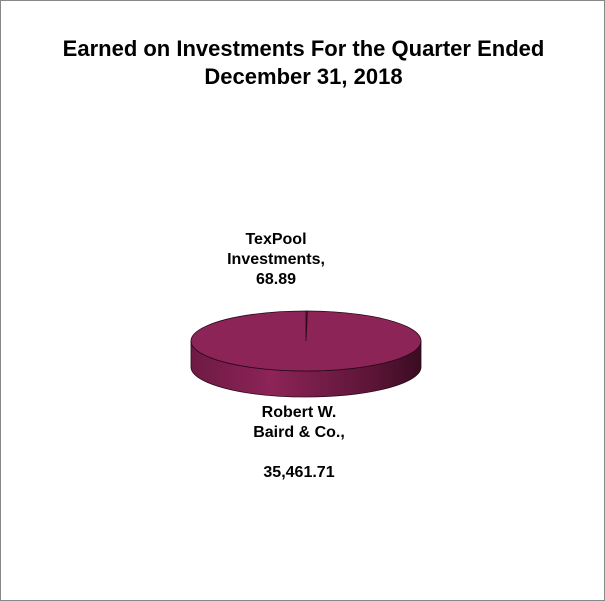 This screenshot has height=601, width=605. I want to click on slice-value-label: 68.89, so click(276, 279).